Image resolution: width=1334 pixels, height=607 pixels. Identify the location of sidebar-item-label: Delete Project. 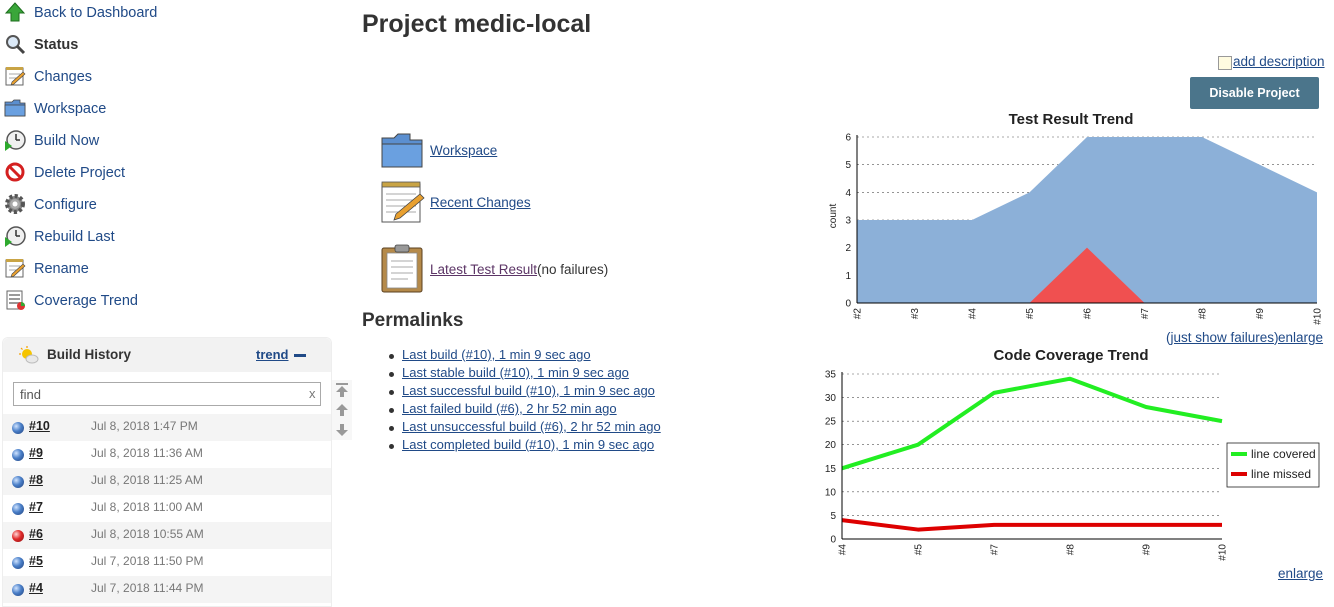
(80, 173).